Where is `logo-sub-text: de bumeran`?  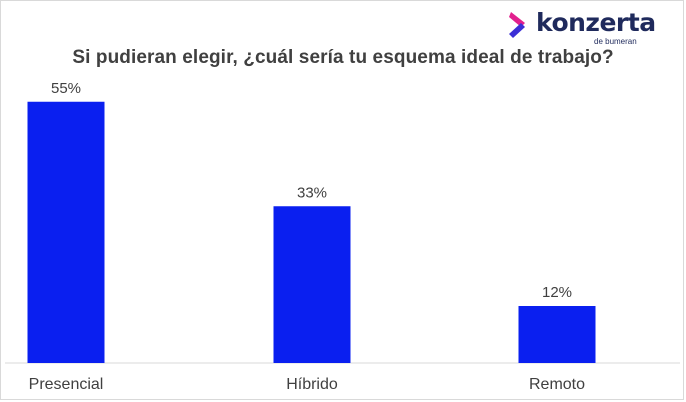 logo-sub-text: de bumeran is located at coordinates (615, 41).